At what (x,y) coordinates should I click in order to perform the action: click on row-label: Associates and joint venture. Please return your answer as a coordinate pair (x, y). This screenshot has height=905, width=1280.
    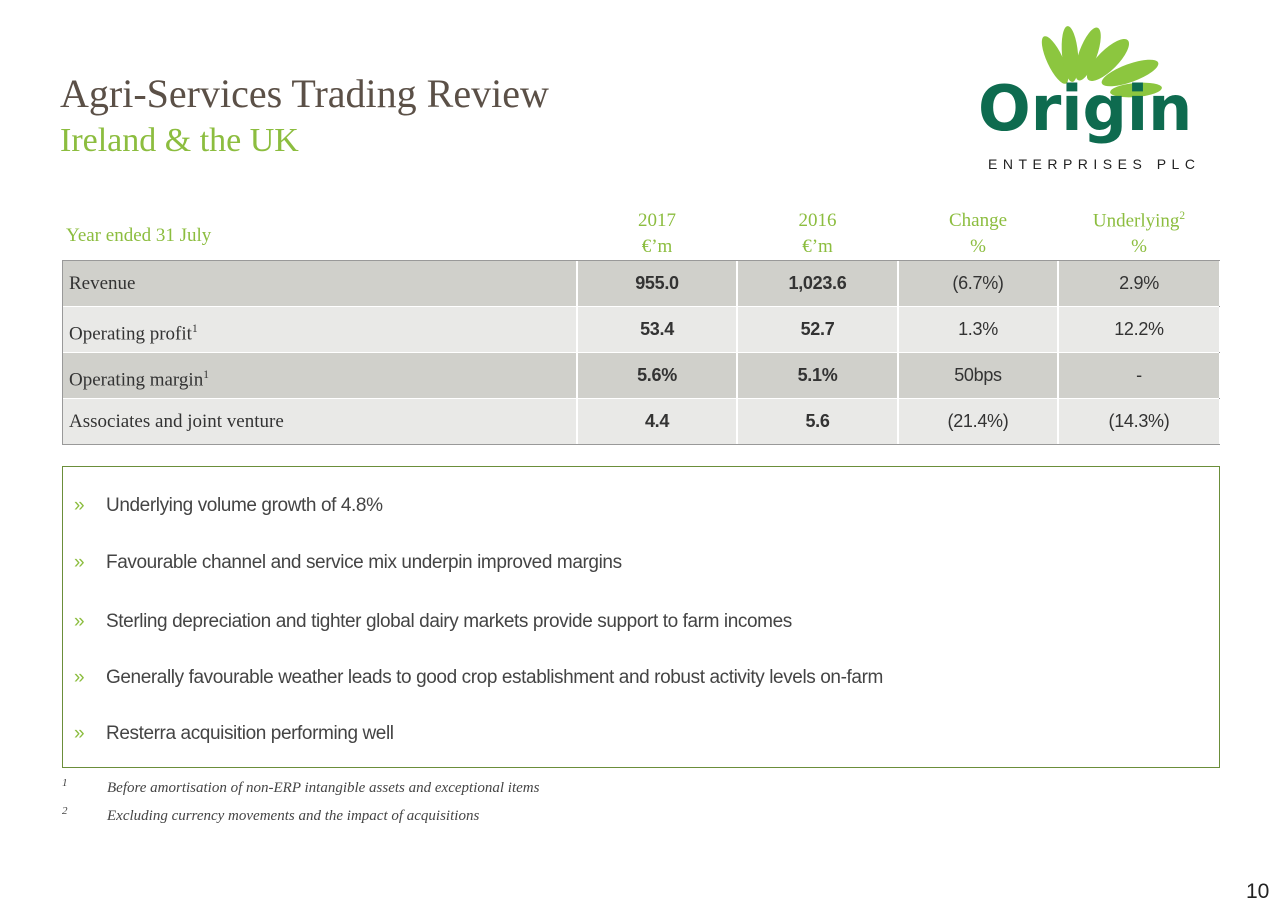
    Looking at the image, I should click on (320, 421).